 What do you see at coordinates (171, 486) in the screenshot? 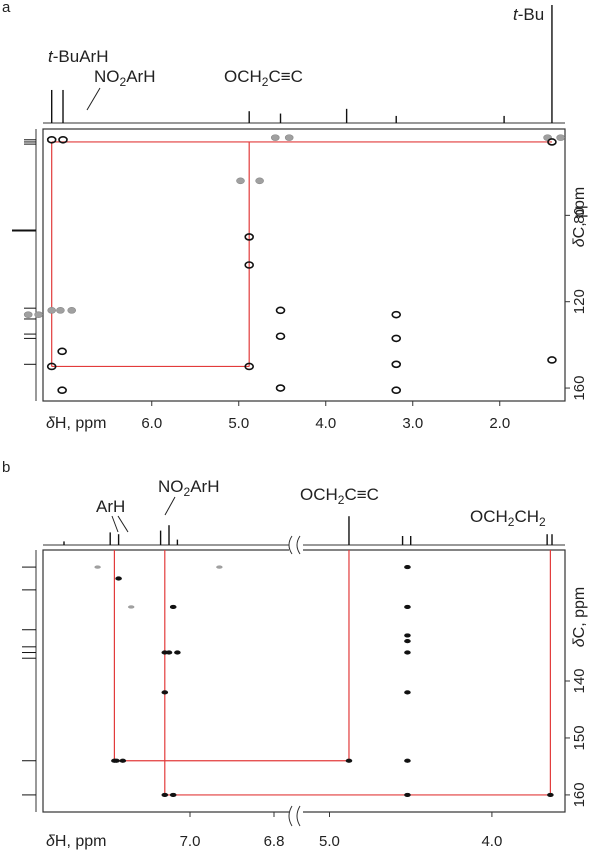
I see `b-no2-main: NO` at bounding box center [171, 486].